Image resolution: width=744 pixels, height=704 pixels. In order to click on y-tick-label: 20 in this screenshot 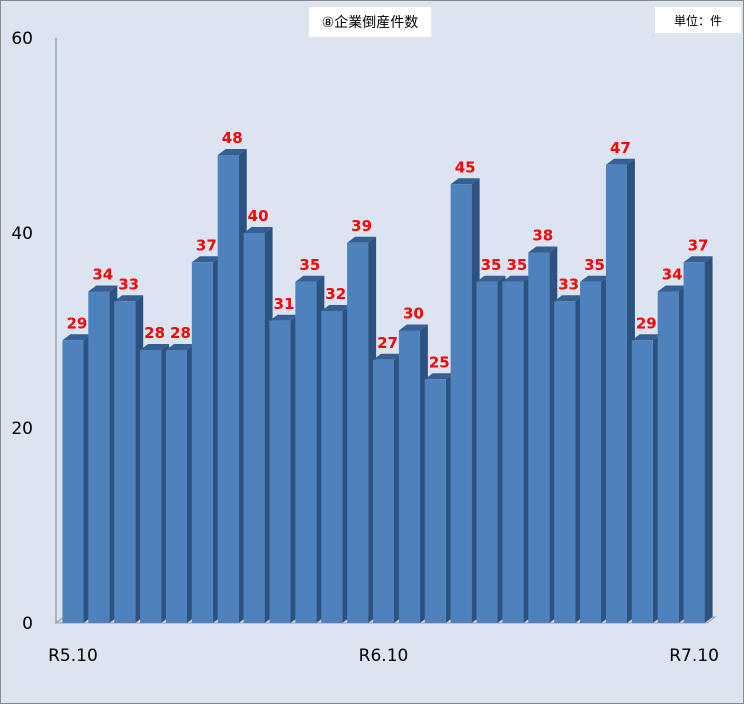, I will do `click(22, 429)`.